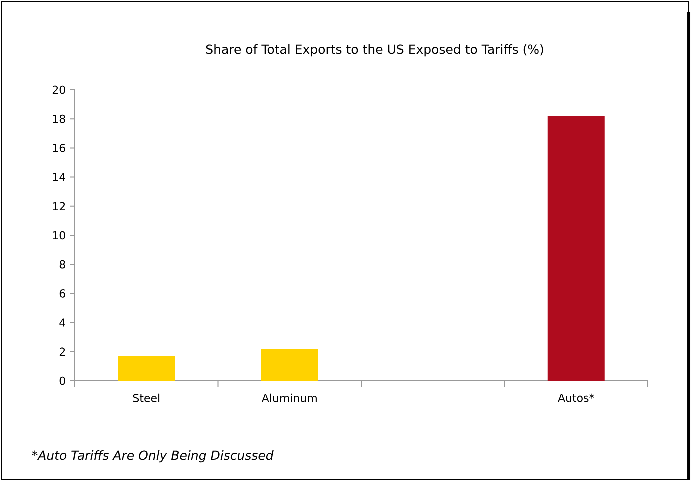 The height and width of the screenshot is (482, 693). I want to click on x-tick-label: Autos*, so click(576, 398).